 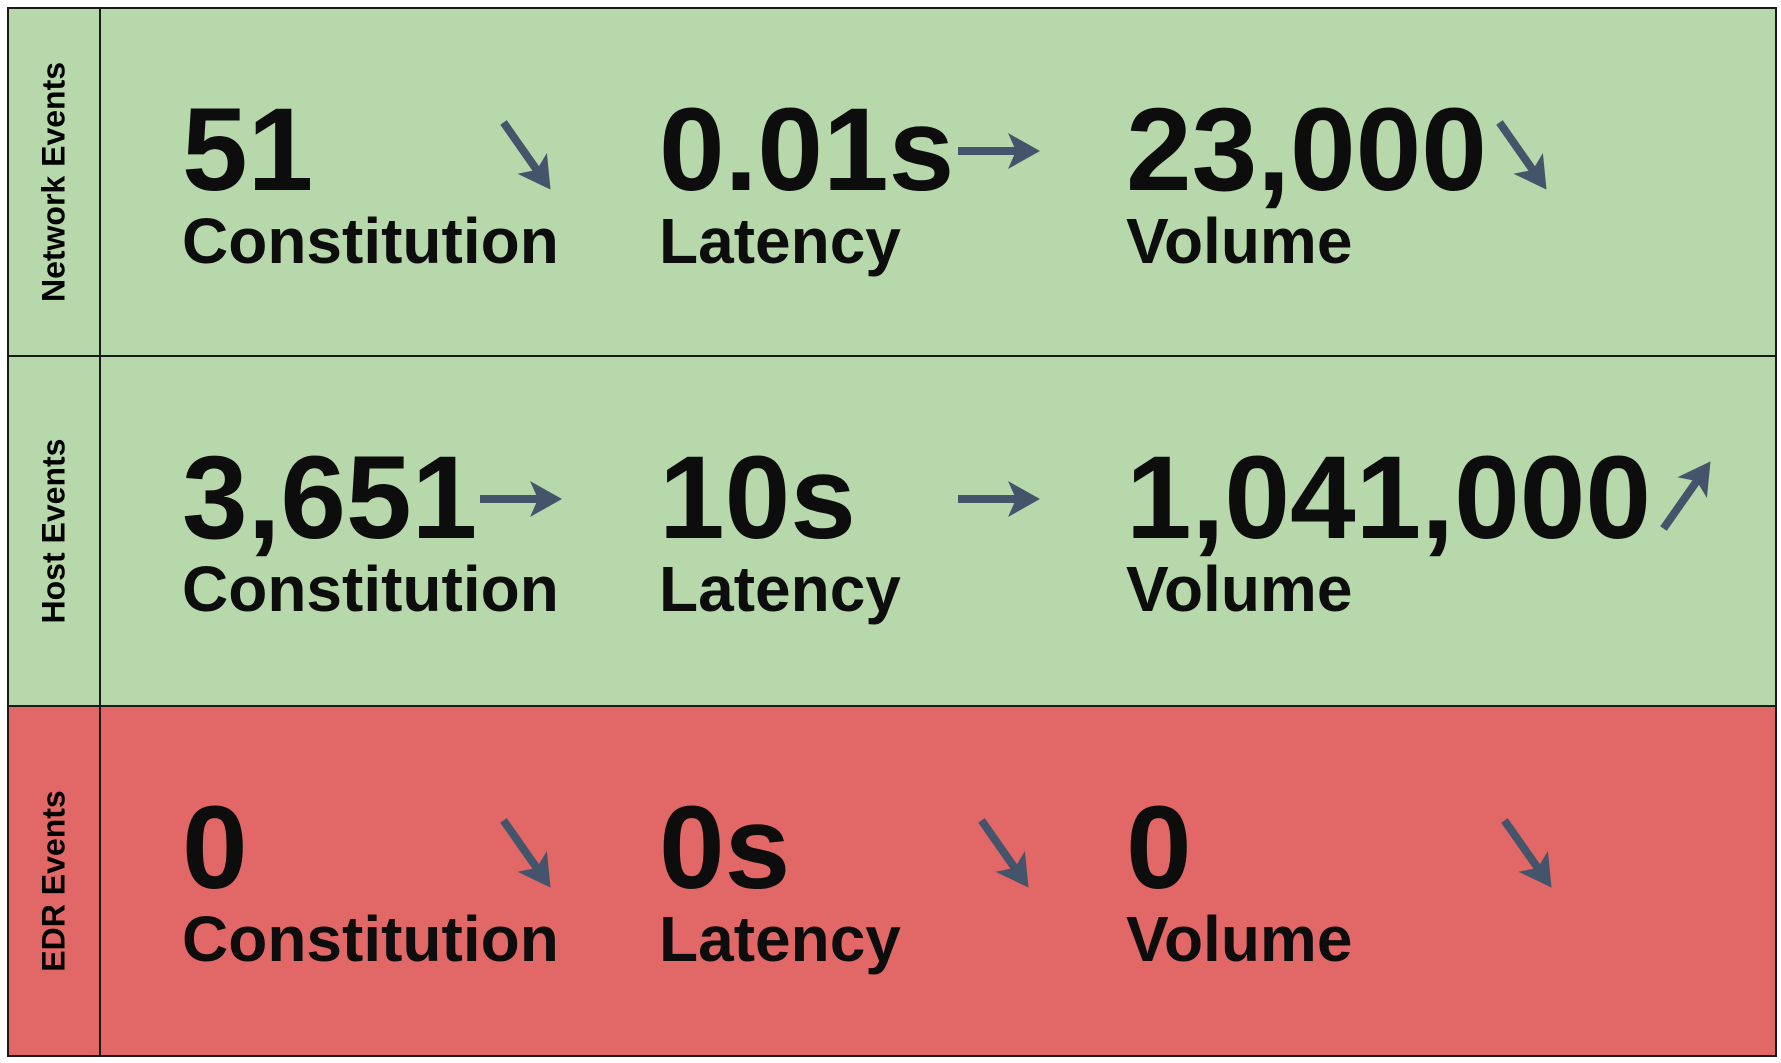 I want to click on metric-value: 0.01s, so click(x=807, y=150).